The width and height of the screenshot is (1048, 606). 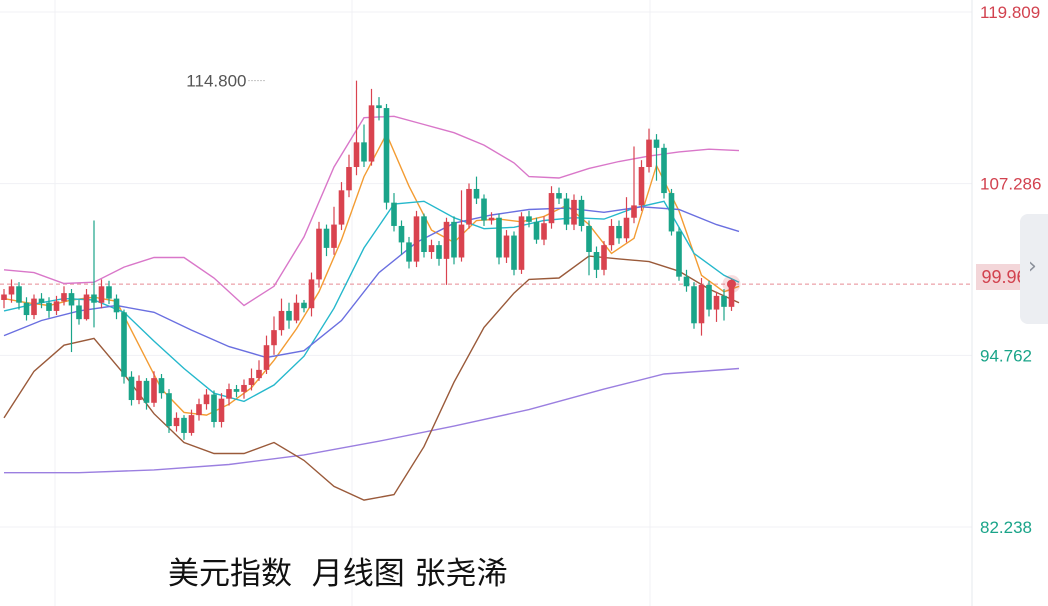 I want to click on last-price-dot, so click(x=731, y=284).